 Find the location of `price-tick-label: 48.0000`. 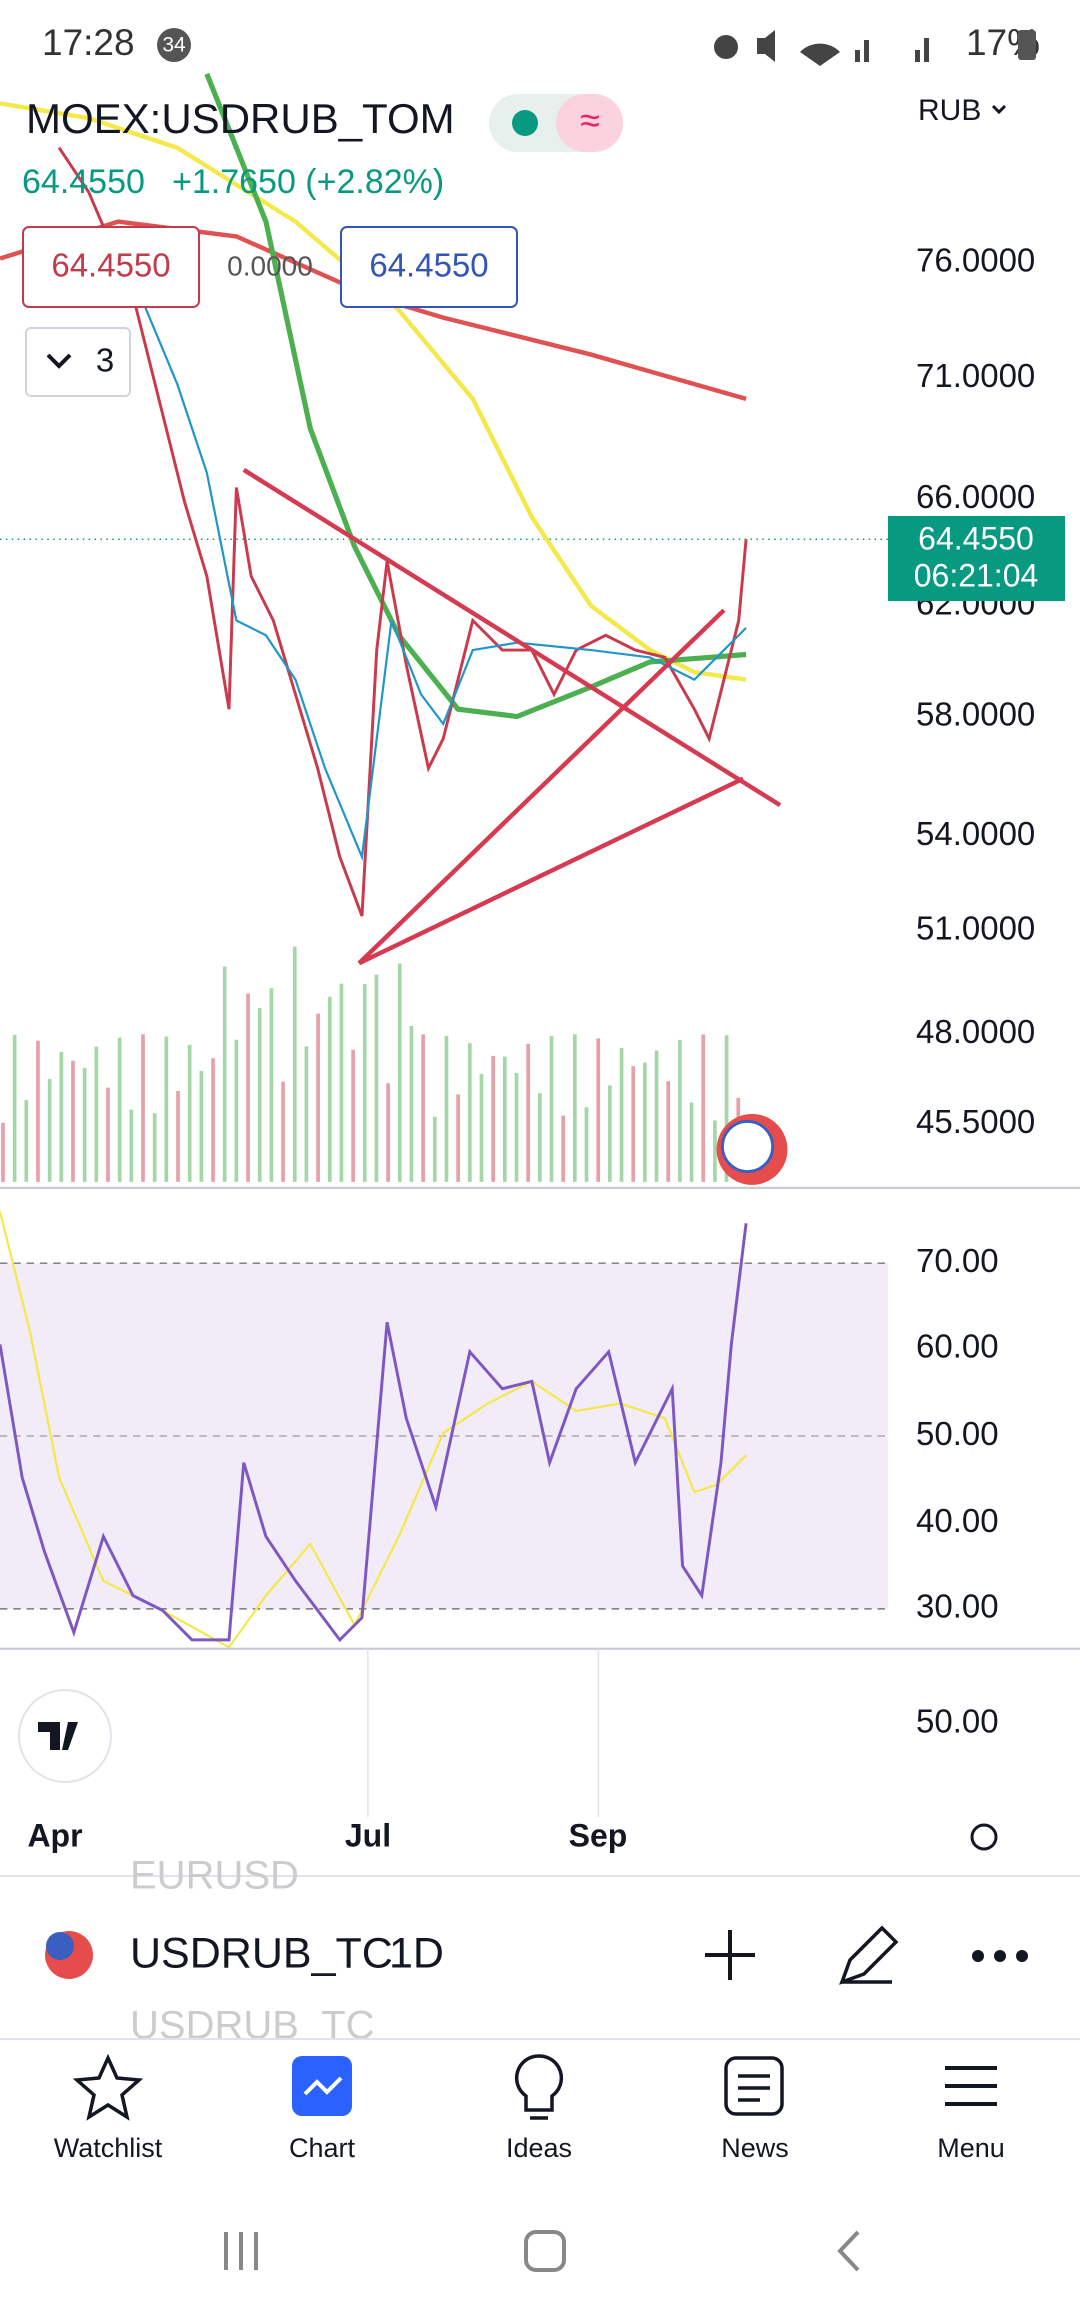

price-tick-label: 48.0000 is located at coordinates (975, 1031).